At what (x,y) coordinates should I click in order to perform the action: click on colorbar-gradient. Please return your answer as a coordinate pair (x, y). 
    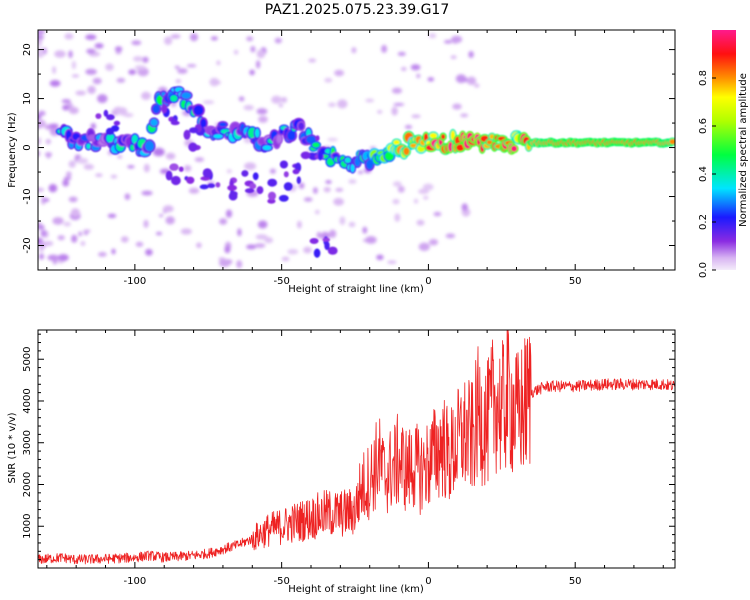
    Looking at the image, I should click on (724, 150).